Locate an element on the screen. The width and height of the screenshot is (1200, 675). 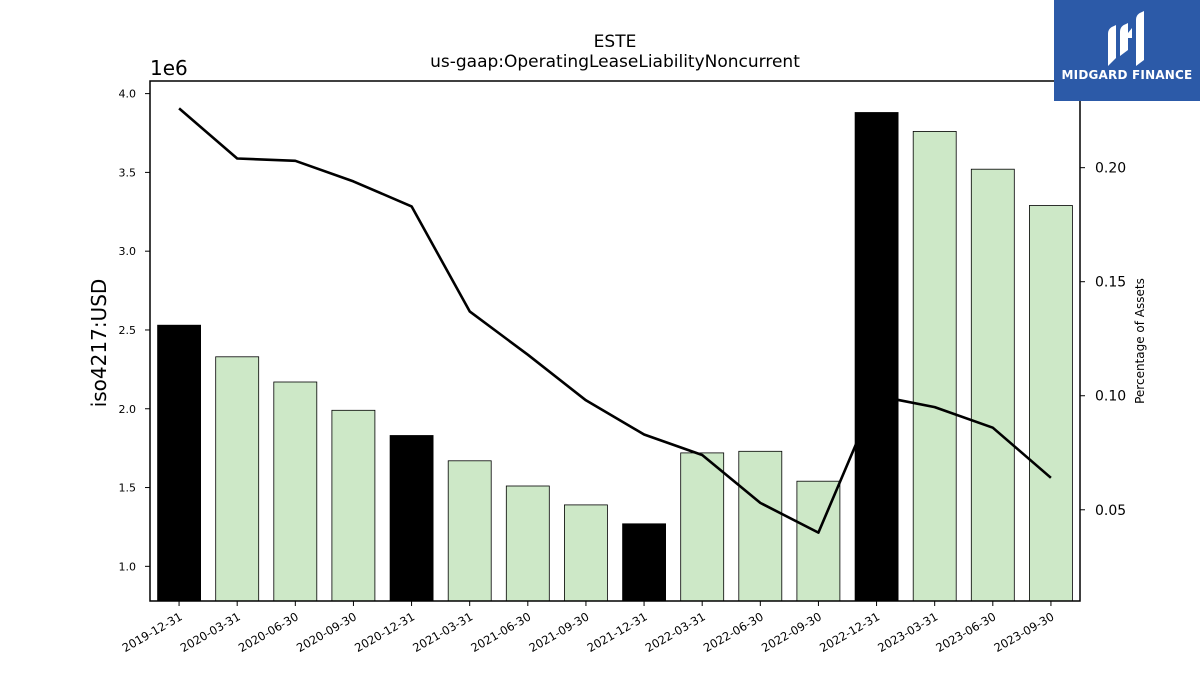
x-tick-label: 2021-12-31 is located at coordinates (617, 632).